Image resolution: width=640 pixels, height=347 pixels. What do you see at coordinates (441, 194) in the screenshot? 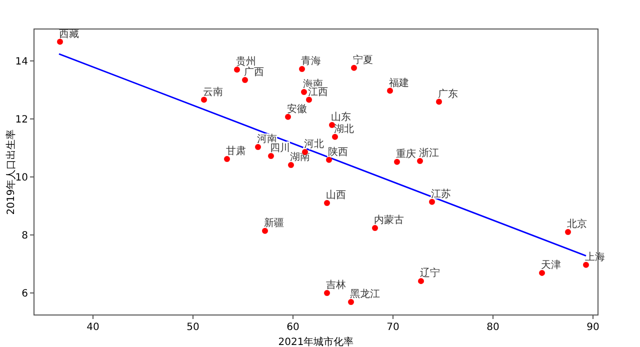
I see `annotation: 江苏` at bounding box center [441, 194].